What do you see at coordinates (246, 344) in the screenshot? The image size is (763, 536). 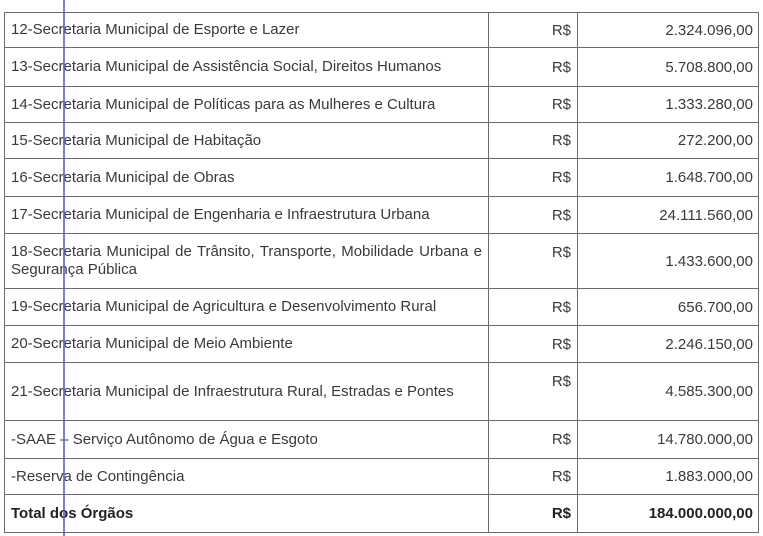 I see `organ-name: 20-Secretaria Municipal de Meio Ambiente` at bounding box center [246, 344].